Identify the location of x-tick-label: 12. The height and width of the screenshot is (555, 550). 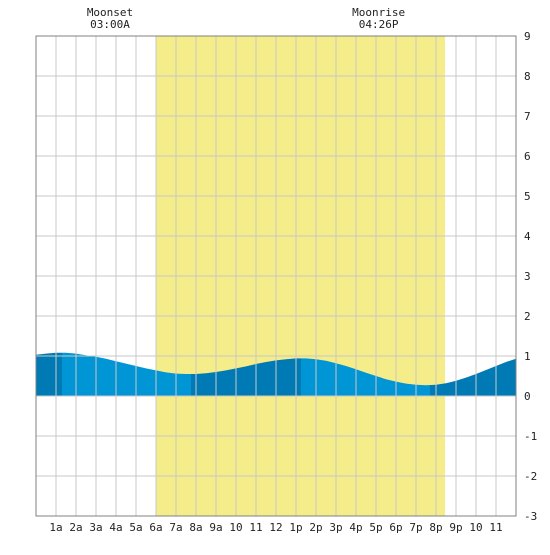
(275, 527).